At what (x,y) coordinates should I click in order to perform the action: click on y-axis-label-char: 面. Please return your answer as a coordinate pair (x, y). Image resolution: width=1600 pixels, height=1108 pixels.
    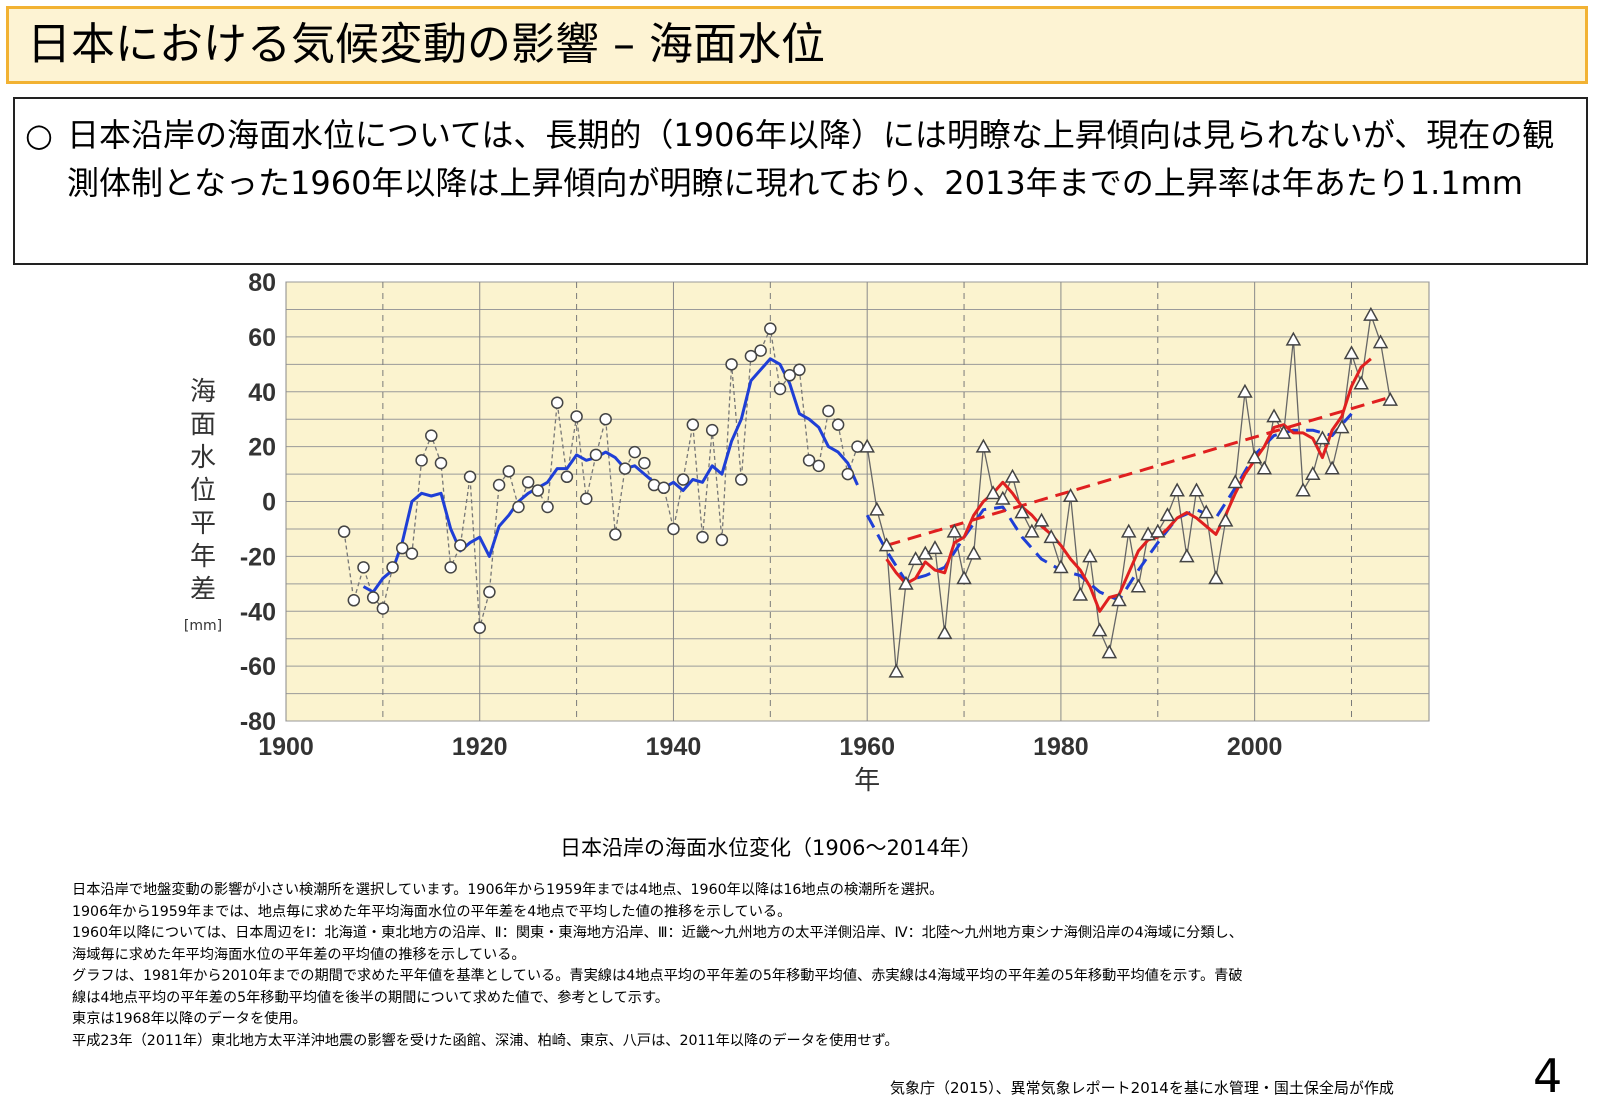
    Looking at the image, I should click on (203, 425).